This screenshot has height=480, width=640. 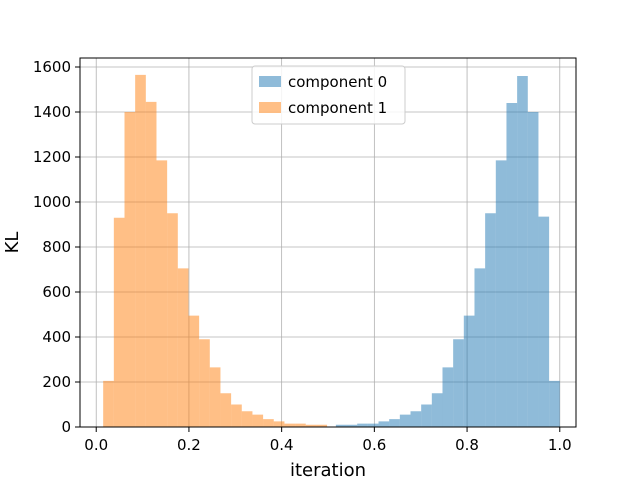 What do you see at coordinates (467, 445) in the screenshot?
I see `x-tick-label: 0.8` at bounding box center [467, 445].